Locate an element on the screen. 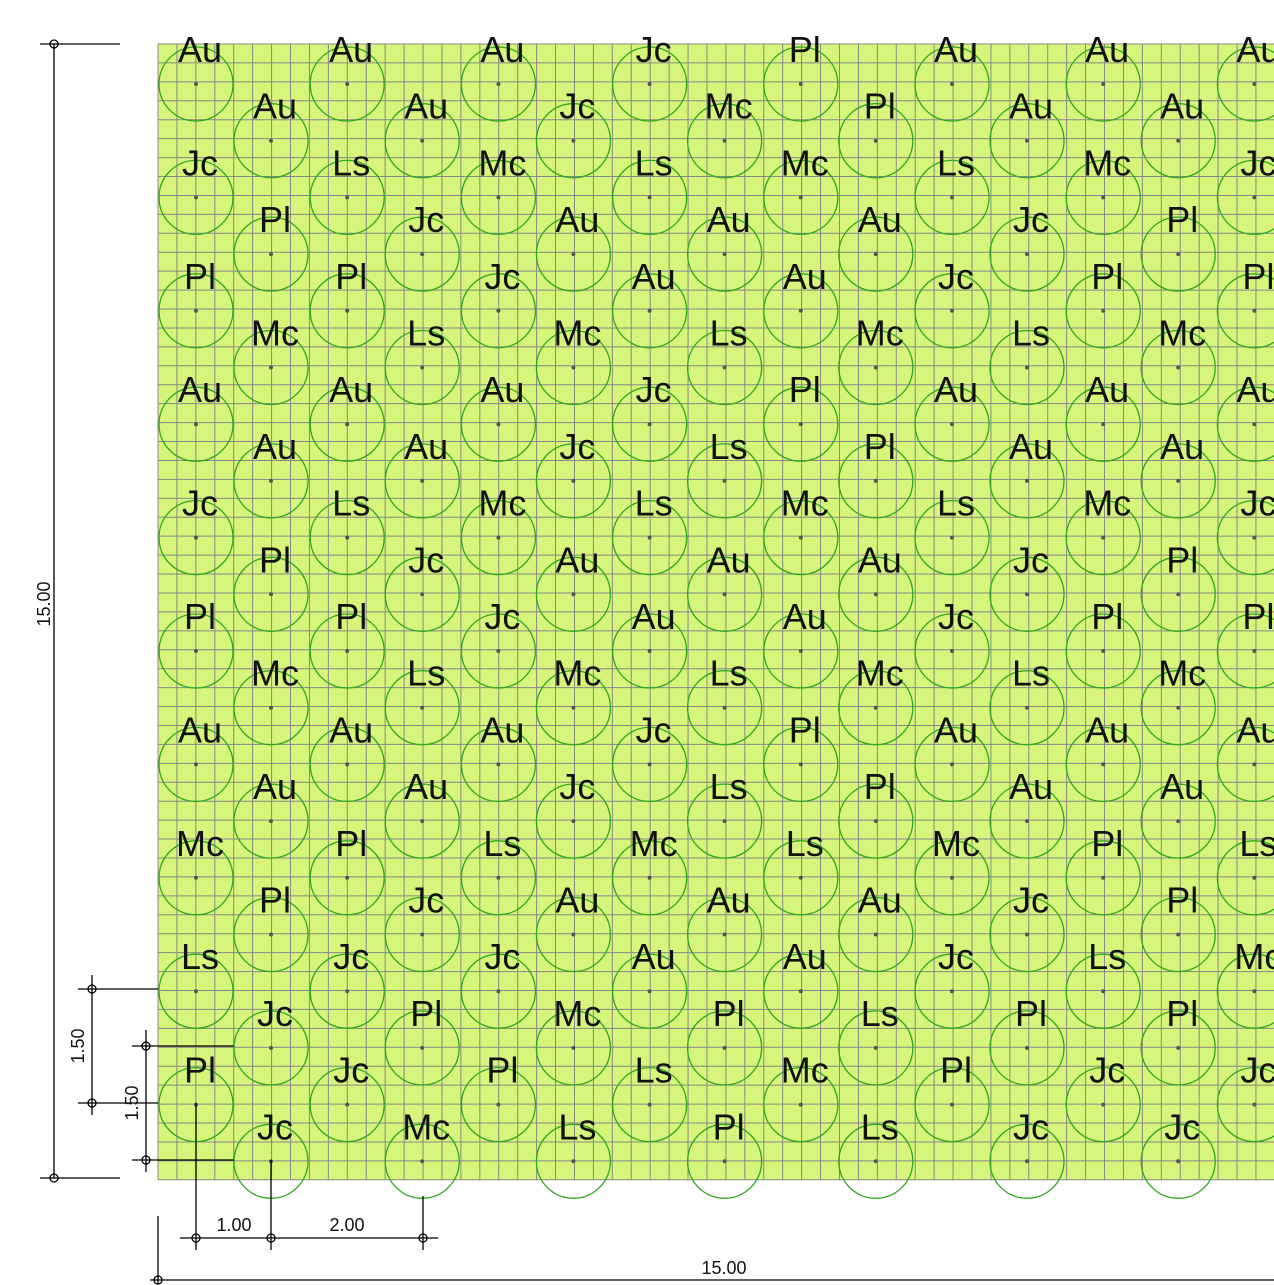 This screenshot has height=1285, width=1274. row-spacing-inner-label: 1.50 is located at coordinates (132, 1102).